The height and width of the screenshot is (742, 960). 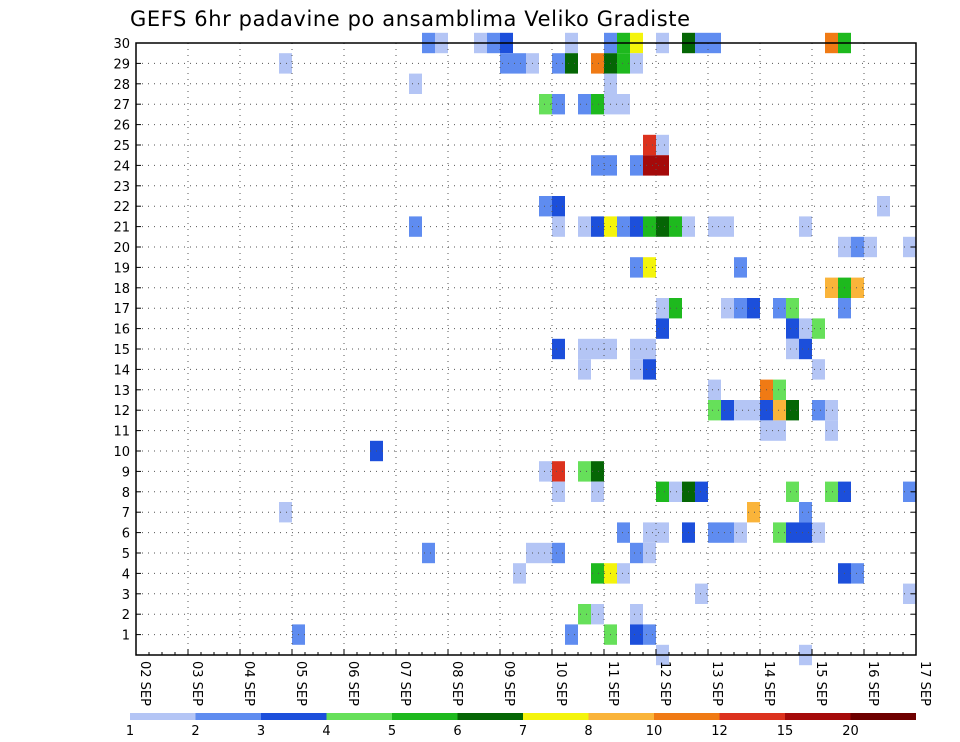 What do you see at coordinates (195, 731) in the screenshot?
I see `colorbar-label: 2` at bounding box center [195, 731].